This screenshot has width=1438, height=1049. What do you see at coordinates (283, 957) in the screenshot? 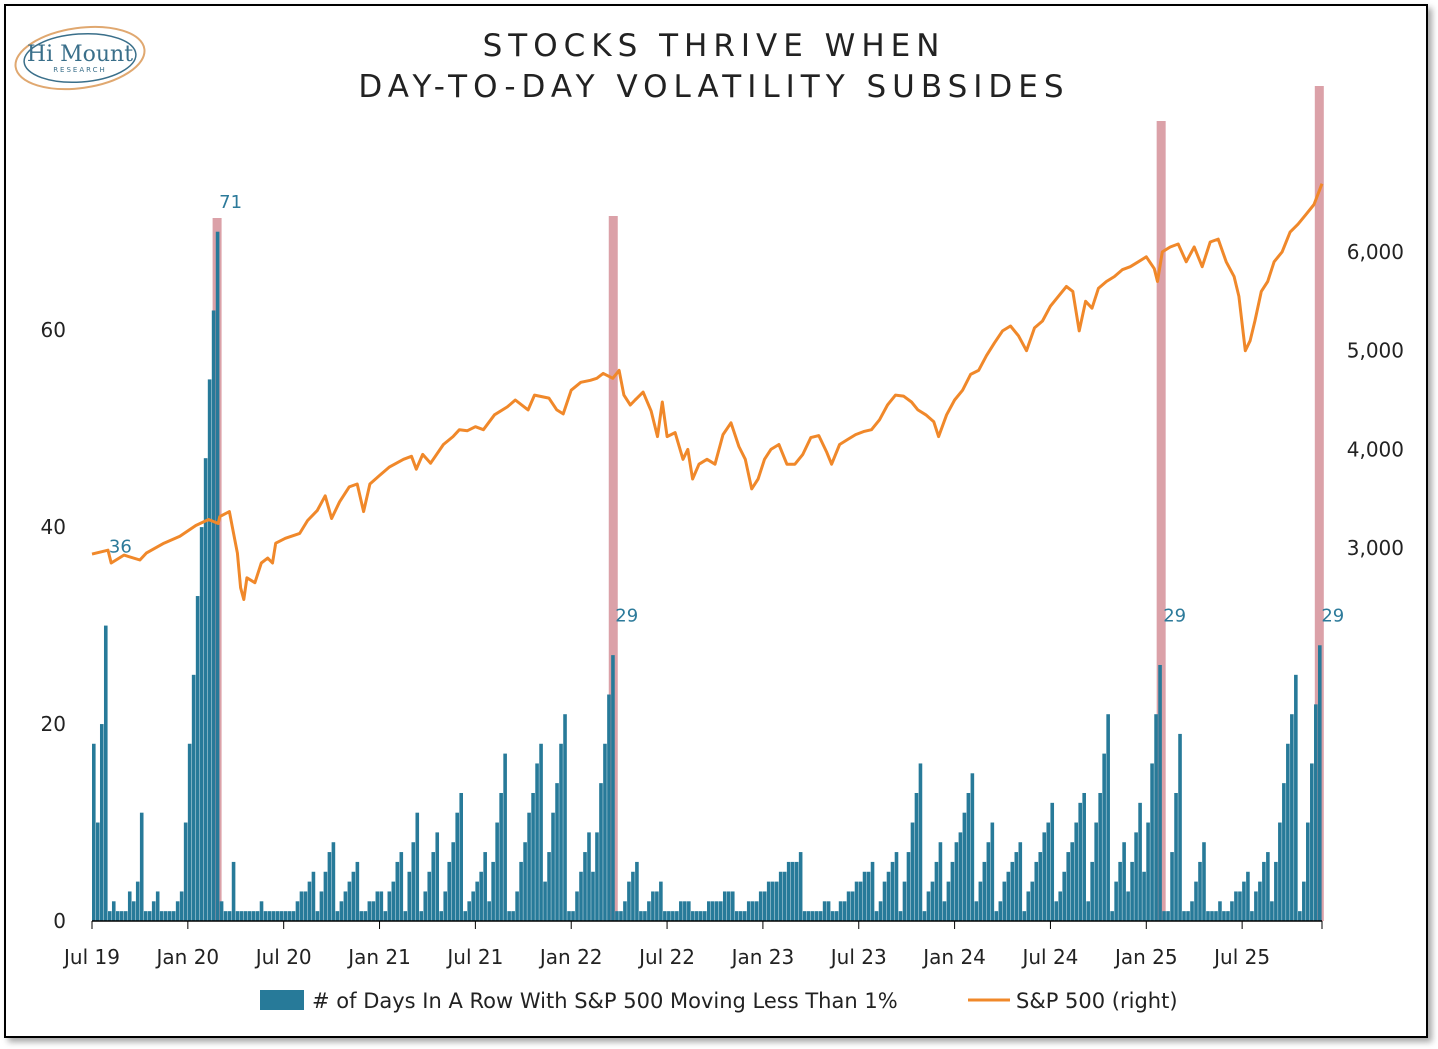
I see `x-tick-label: Jul 20` at bounding box center [283, 957].